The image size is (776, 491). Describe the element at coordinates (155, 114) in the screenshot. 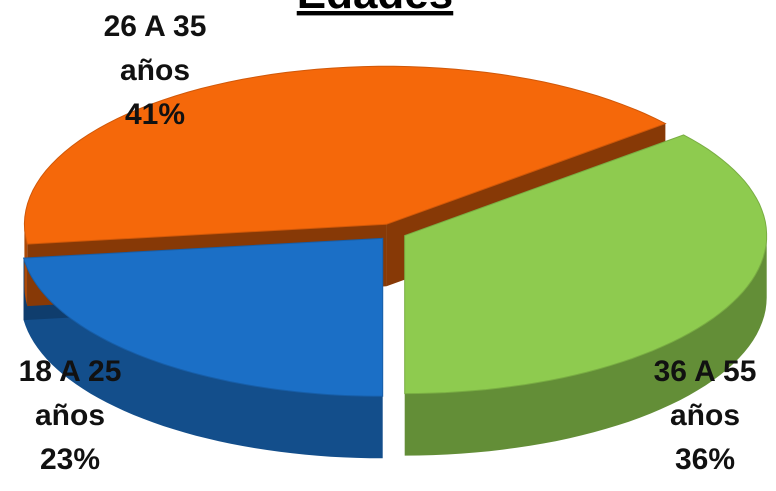

I see `percent-label: 41%` at that location.